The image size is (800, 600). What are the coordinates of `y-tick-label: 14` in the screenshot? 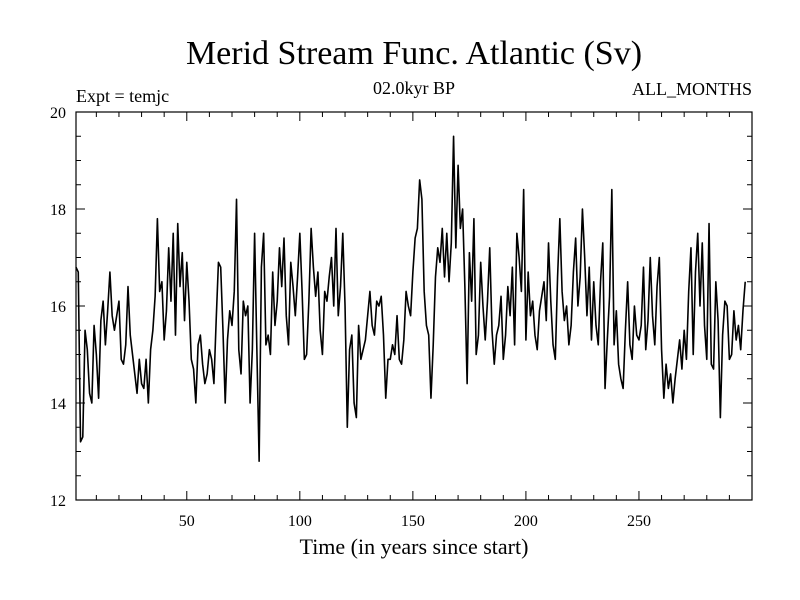 It's located at (58, 404).